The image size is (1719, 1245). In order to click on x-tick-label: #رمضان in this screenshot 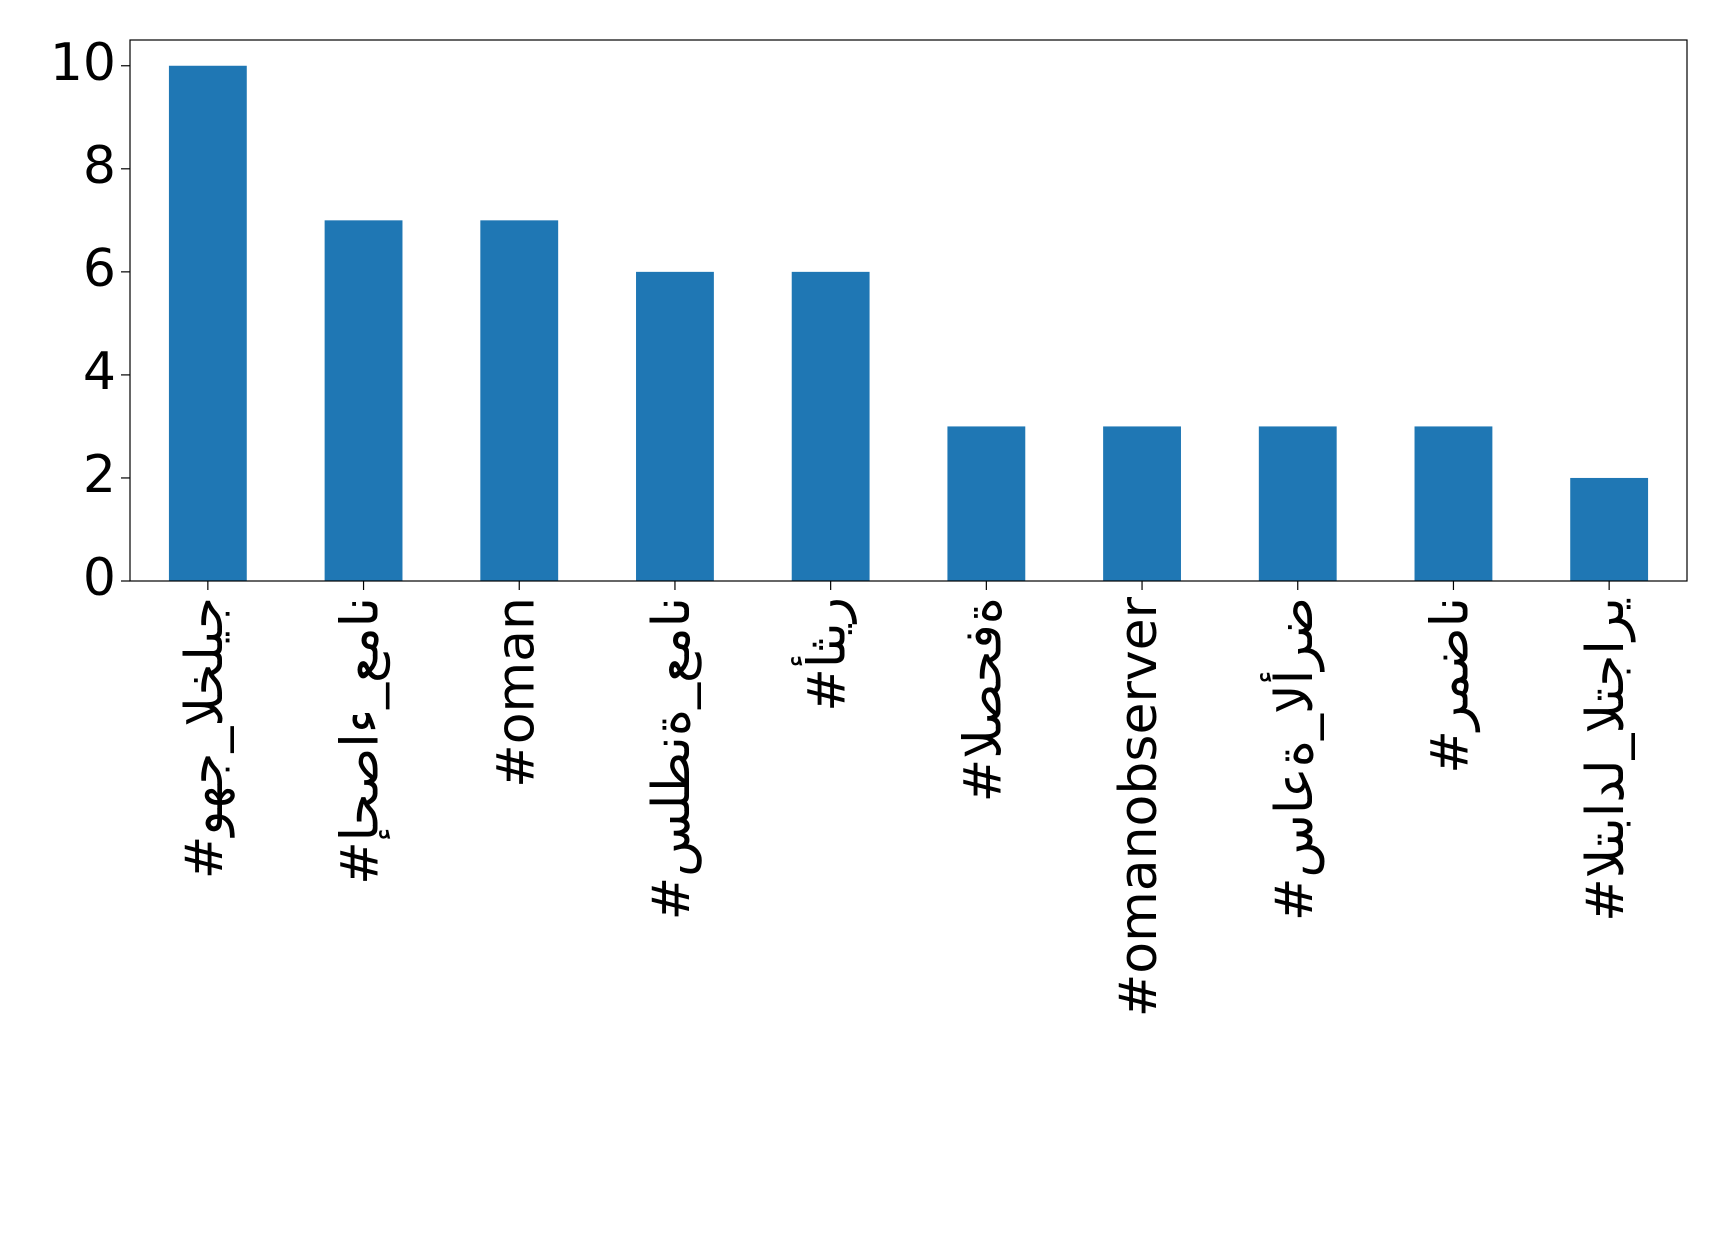, I will do `click(1450, 685)`.